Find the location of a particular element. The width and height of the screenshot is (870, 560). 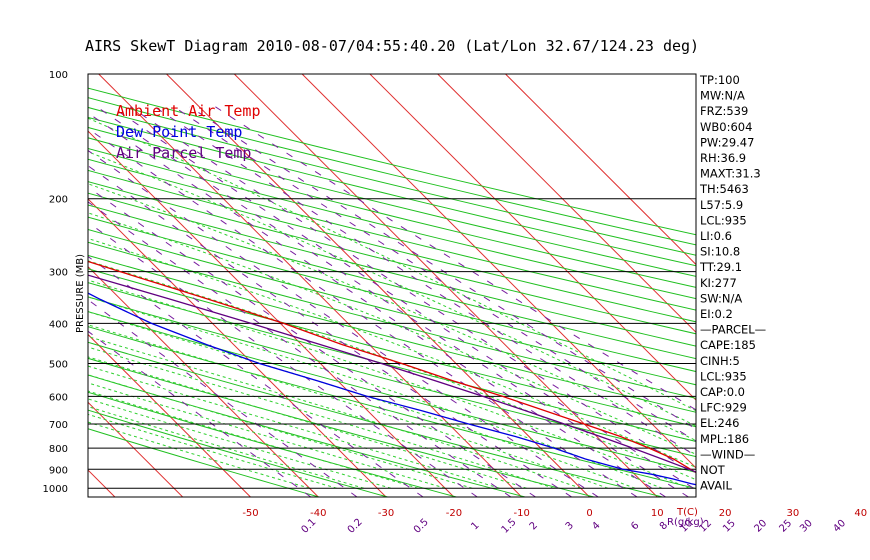

mixing-ratio-unit-label: R(g/kg) is located at coordinates (685, 522).